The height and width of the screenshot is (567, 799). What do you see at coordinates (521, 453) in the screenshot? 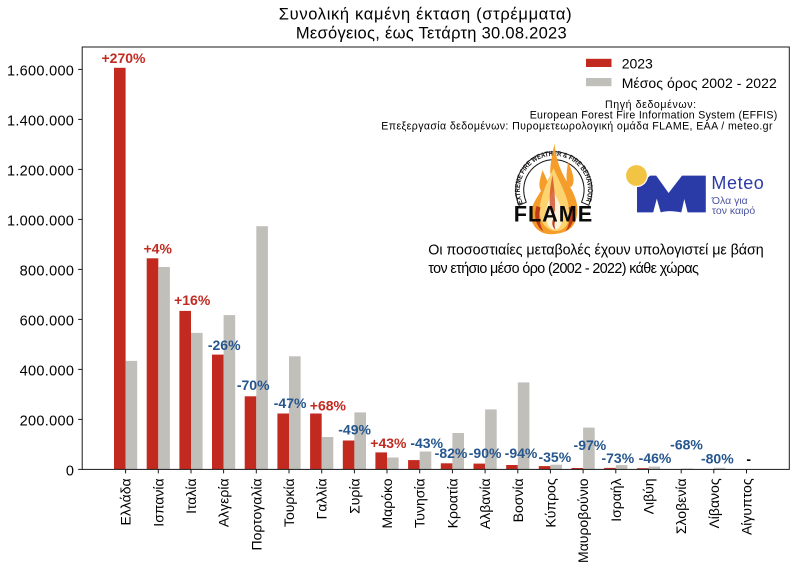
I see `svg-text: -94%` at bounding box center [521, 453].